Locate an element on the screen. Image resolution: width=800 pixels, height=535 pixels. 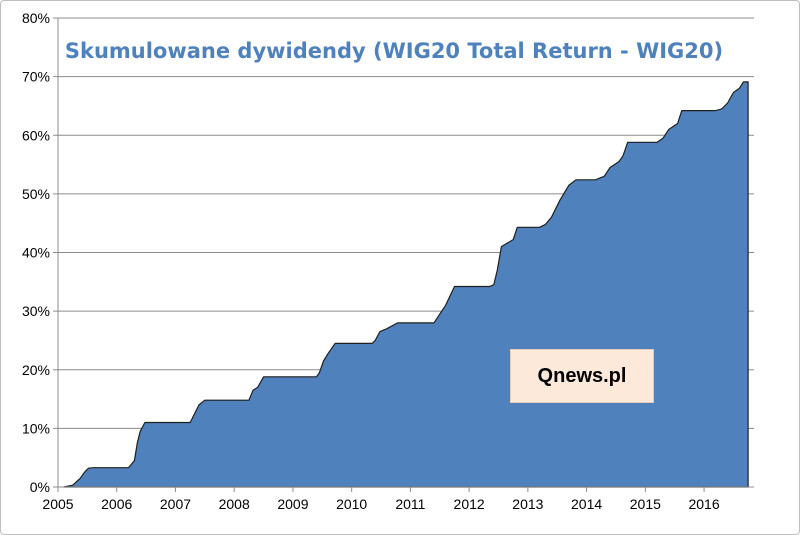
x-tick-label: 2013 is located at coordinates (527, 504).